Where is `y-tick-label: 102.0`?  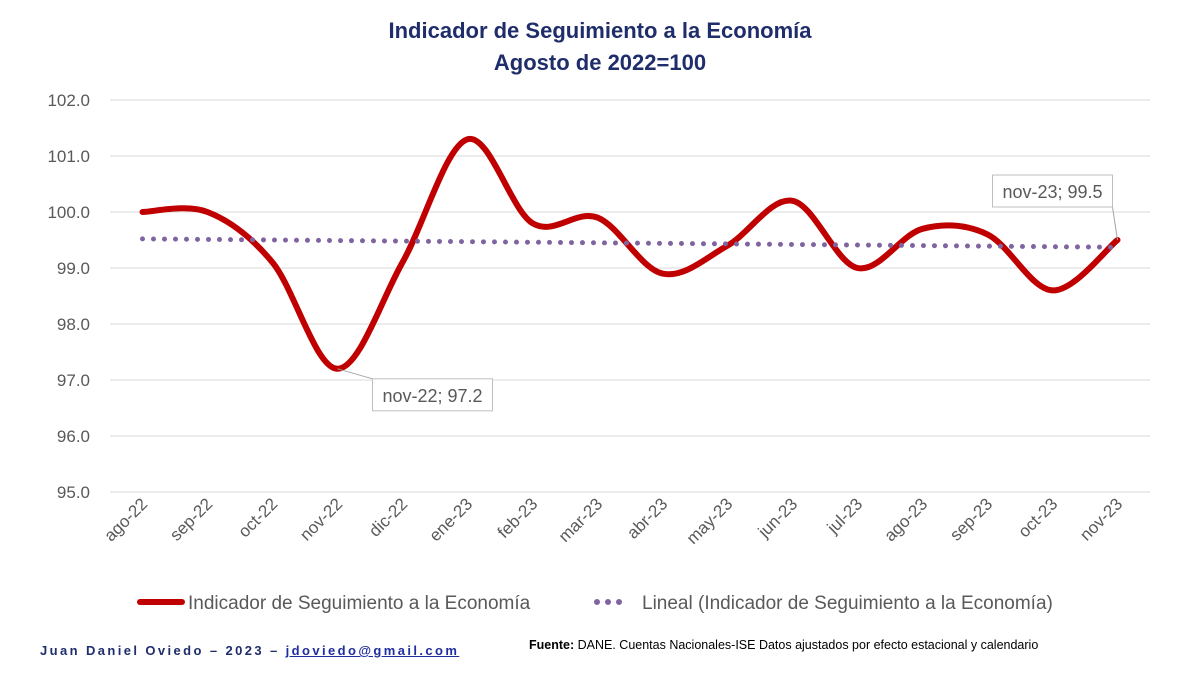 y-tick-label: 102.0 is located at coordinates (68, 100).